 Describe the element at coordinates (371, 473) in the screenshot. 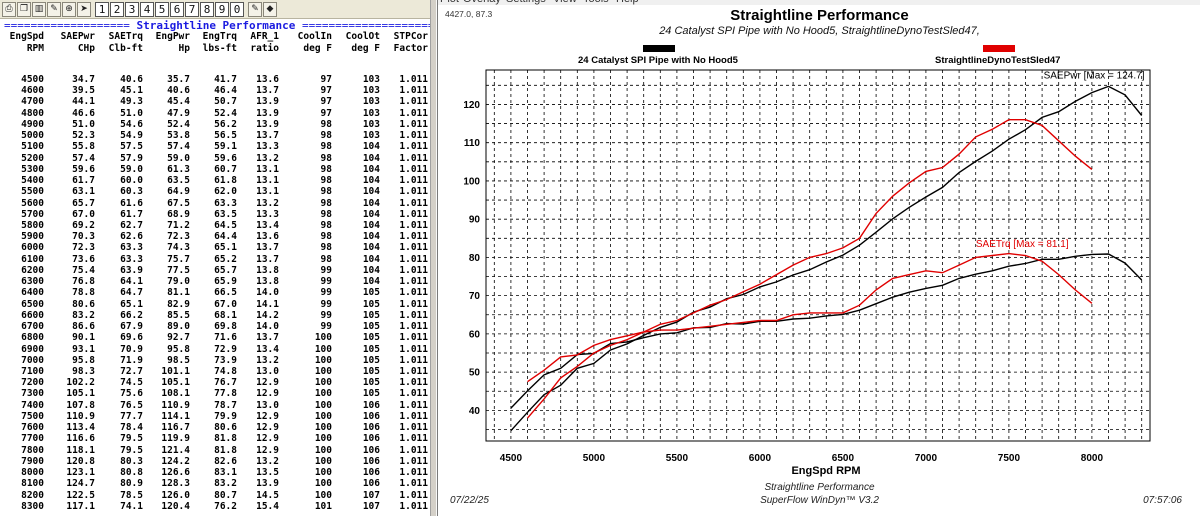

I see `table-cell: 106` at that location.